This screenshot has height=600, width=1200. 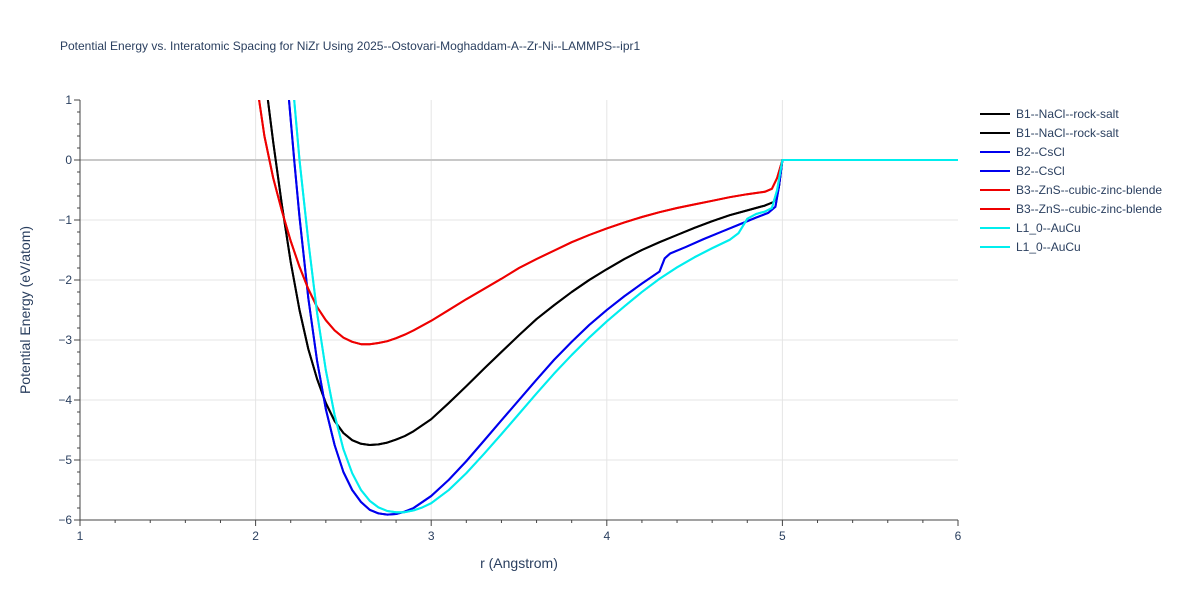 I want to click on x-tick-label: 3, so click(x=431, y=536).